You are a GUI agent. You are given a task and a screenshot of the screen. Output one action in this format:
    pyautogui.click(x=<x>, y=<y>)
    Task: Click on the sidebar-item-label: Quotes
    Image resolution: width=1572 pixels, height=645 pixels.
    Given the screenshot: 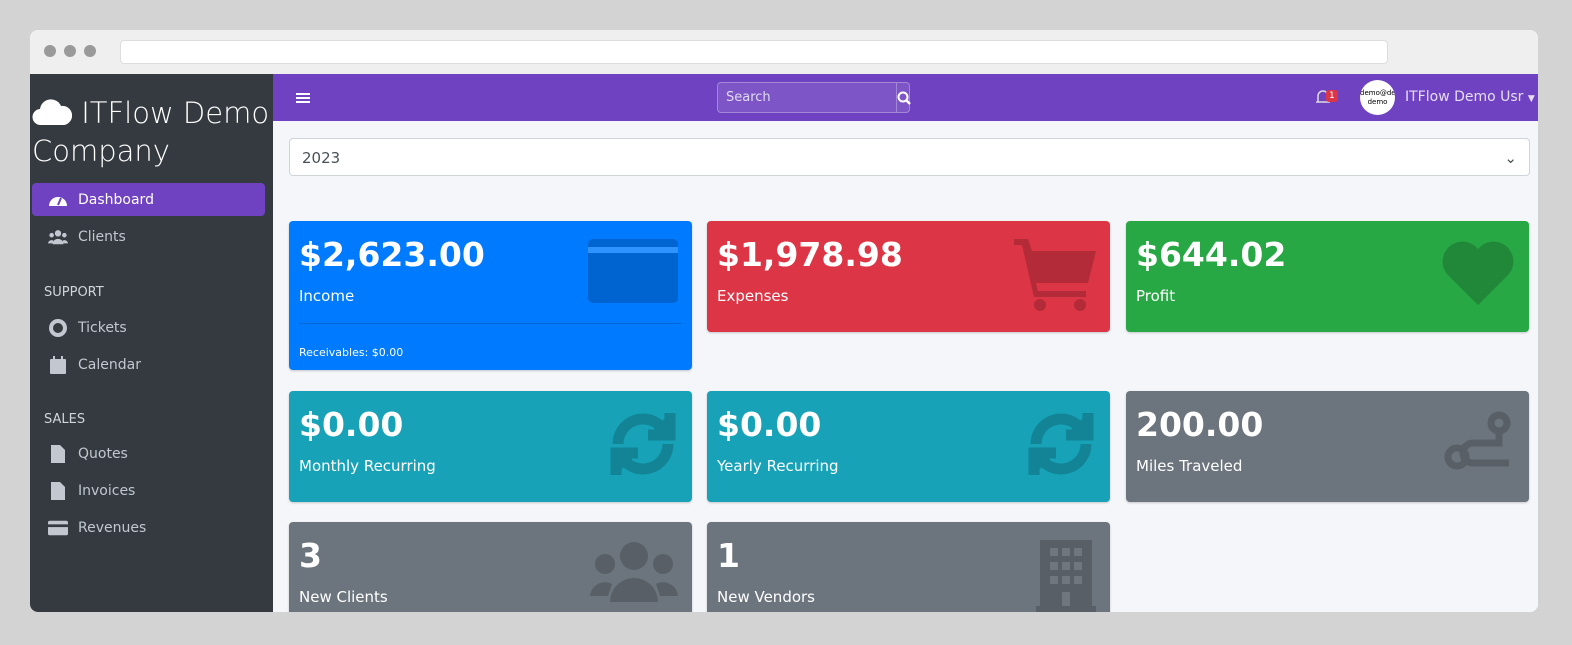 What is the action you would take?
    pyautogui.click(x=103, y=453)
    